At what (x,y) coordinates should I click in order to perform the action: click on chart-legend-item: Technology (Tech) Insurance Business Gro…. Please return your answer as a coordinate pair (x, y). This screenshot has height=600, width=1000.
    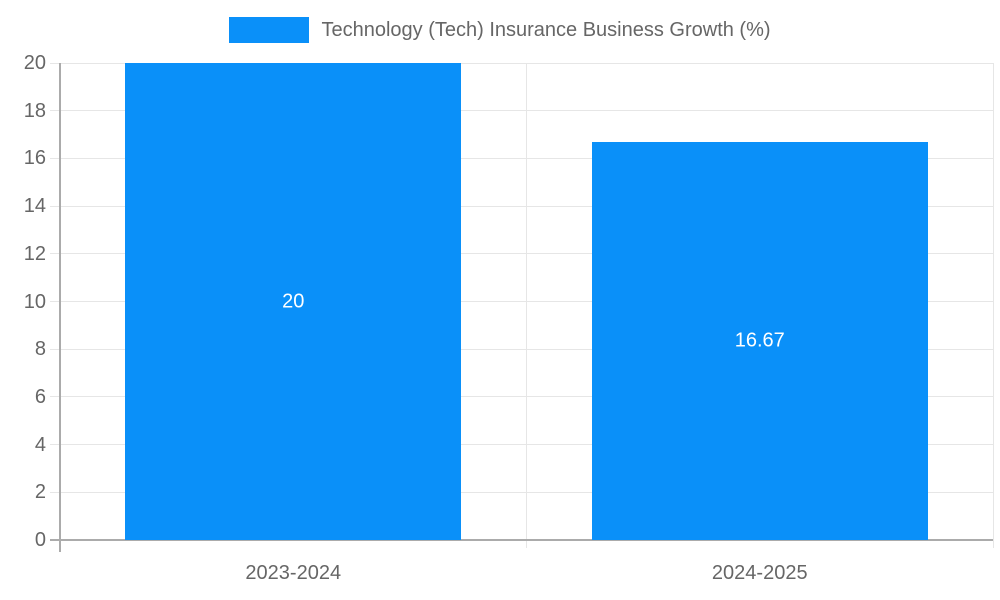
    Looking at the image, I should click on (500, 30).